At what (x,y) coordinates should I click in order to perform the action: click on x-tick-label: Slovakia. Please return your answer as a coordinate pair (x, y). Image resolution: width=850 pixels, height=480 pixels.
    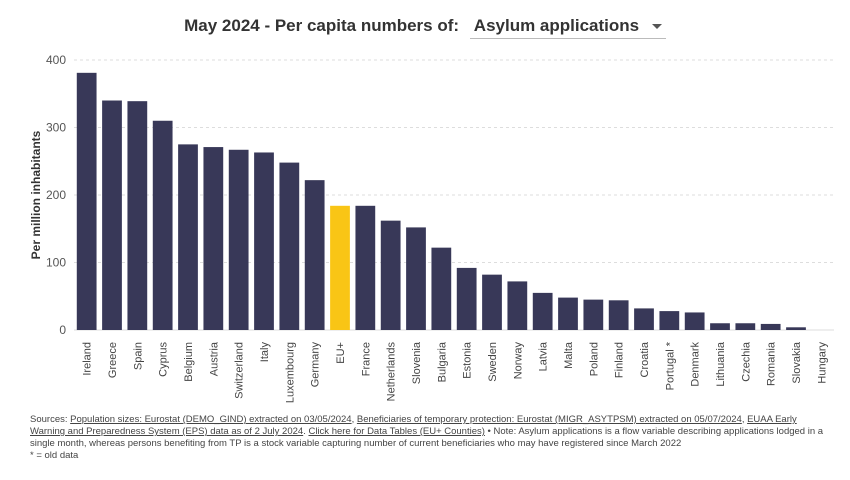
    Looking at the image, I should click on (797, 362).